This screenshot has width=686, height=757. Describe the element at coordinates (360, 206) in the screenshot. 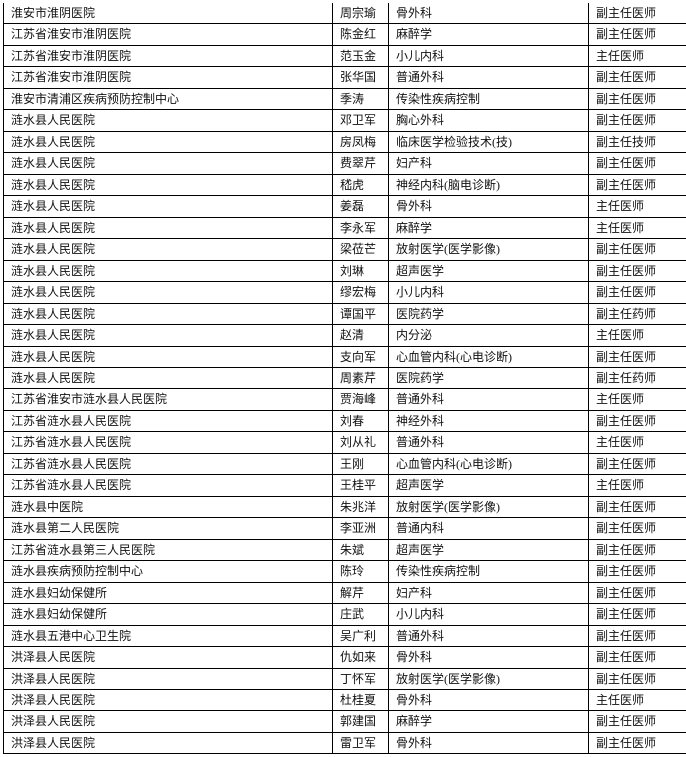

I see `name-cell: 姜磊` at that location.